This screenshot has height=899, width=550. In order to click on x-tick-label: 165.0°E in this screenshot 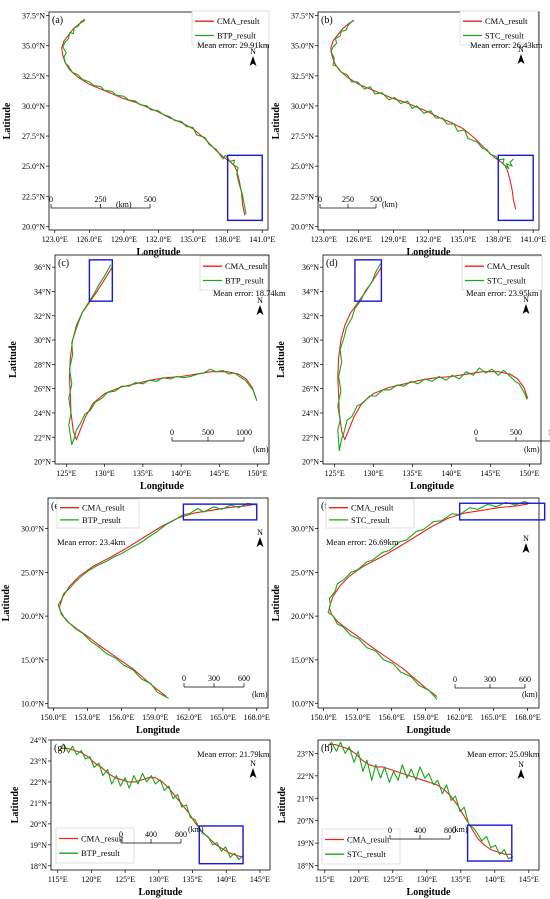, I will do `click(223, 717)`.